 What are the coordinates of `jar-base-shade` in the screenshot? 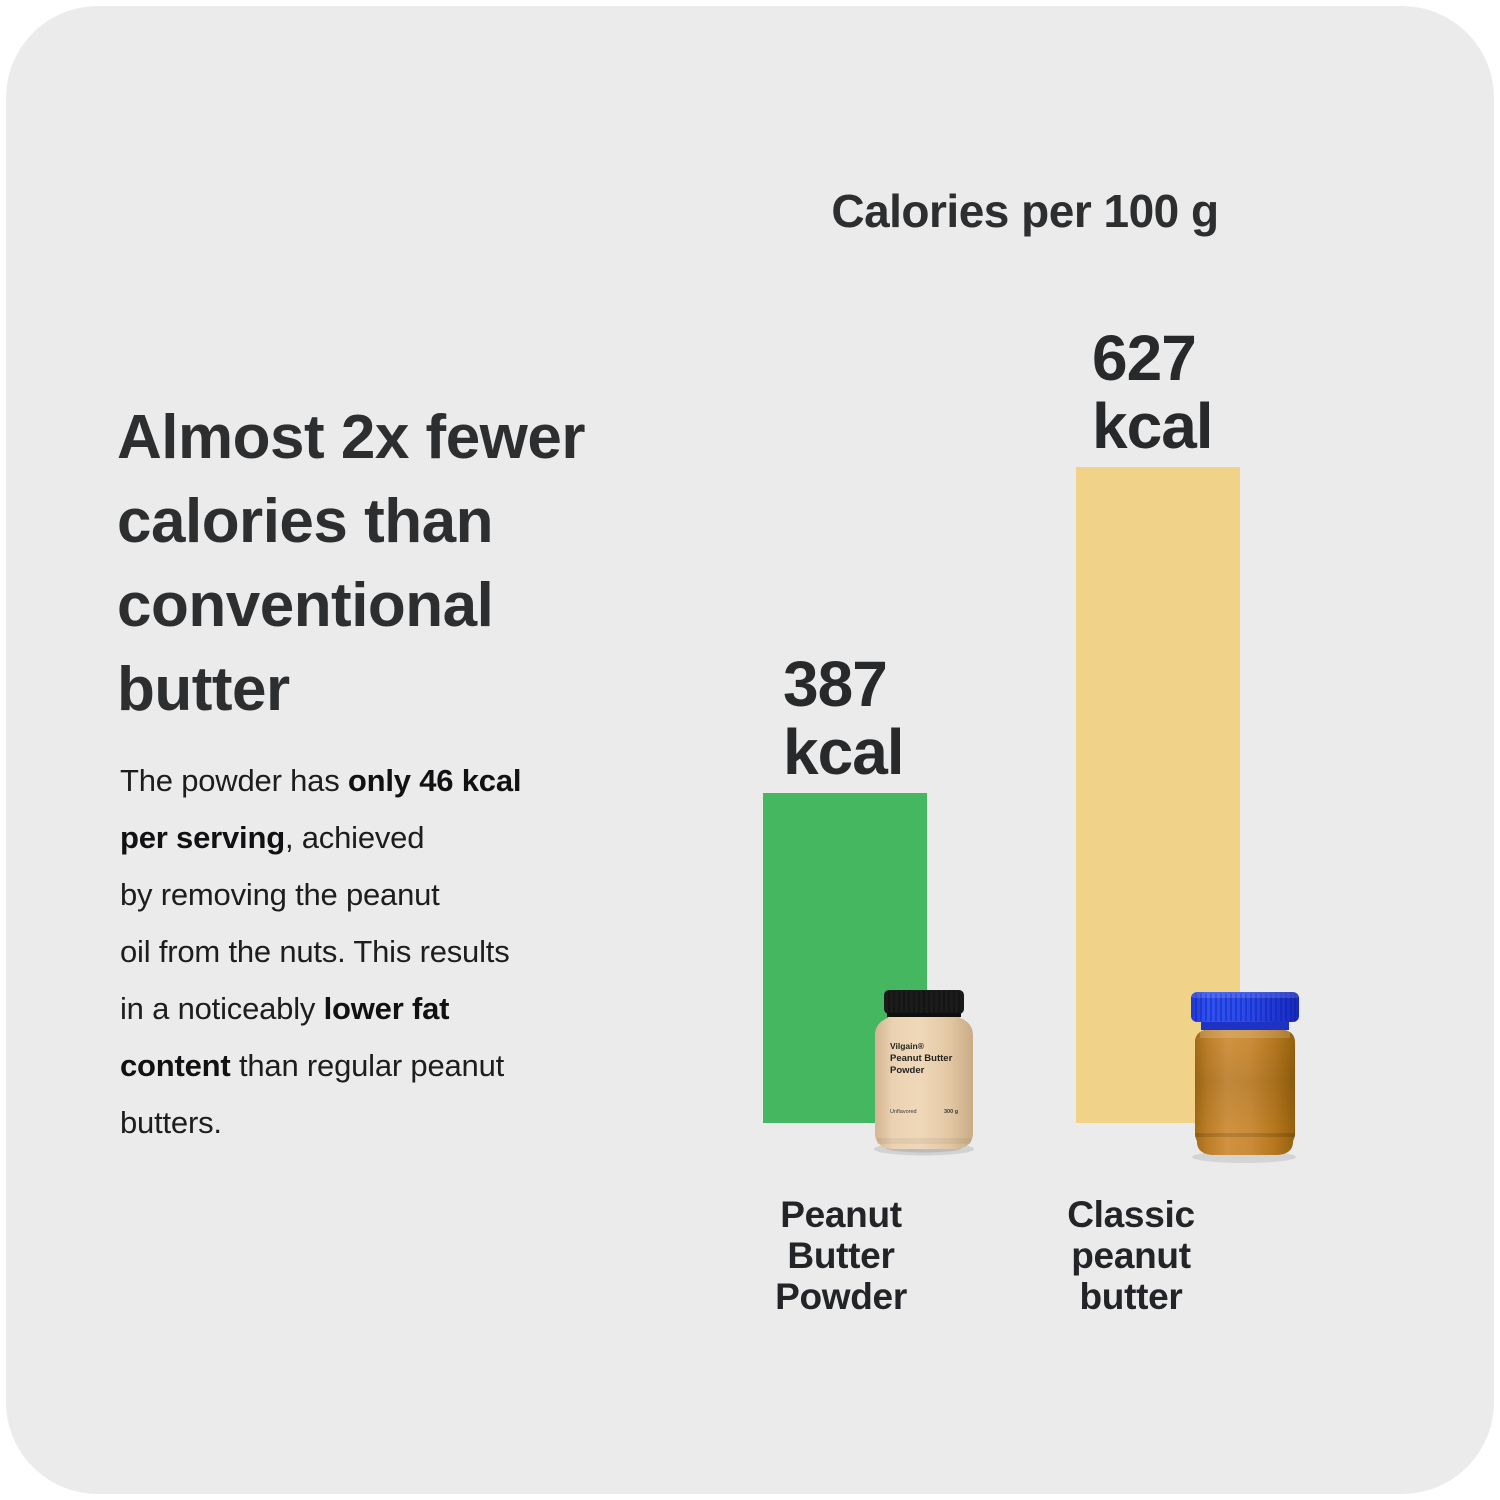 It's located at (924, 1141).